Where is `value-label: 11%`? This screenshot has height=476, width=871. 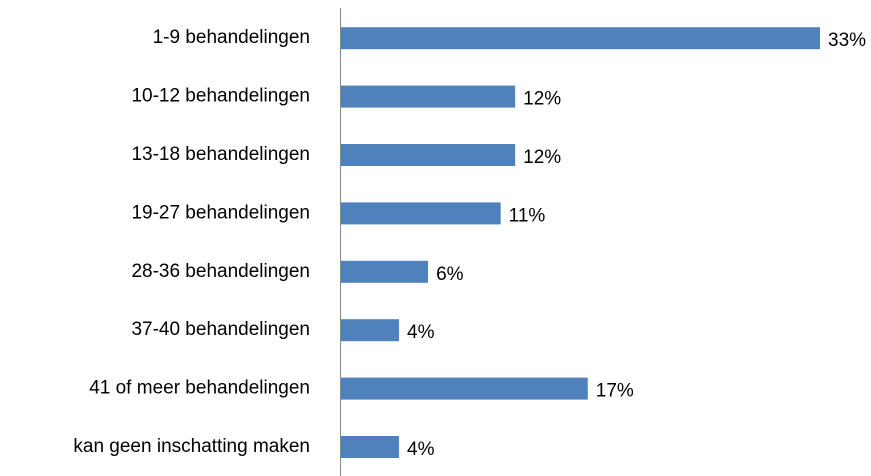
value-label: 11% is located at coordinates (527, 215).